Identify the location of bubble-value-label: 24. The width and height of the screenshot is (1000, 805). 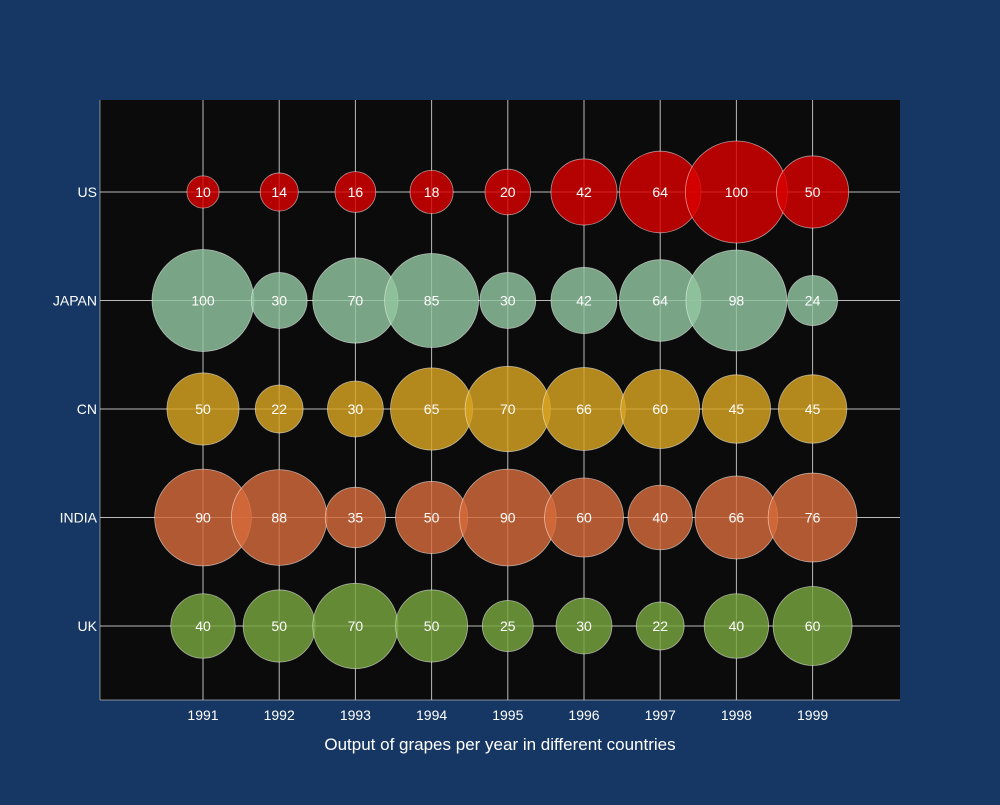
(813, 301).